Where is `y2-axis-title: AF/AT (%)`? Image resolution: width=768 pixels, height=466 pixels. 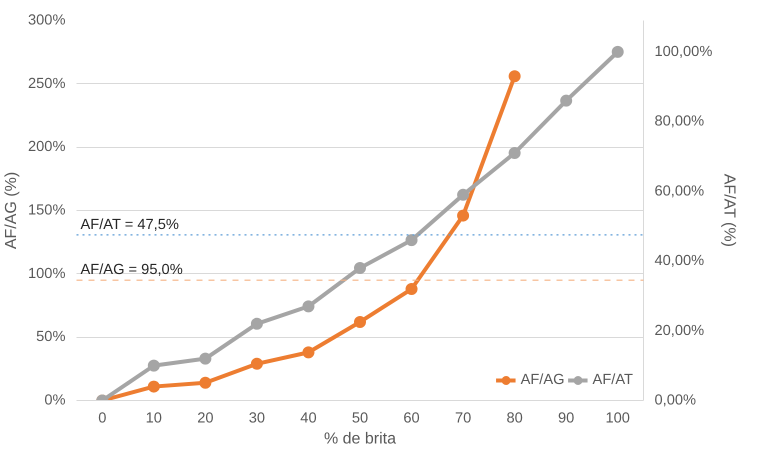 y2-axis-title: AF/AT (%) is located at coordinates (729, 210).